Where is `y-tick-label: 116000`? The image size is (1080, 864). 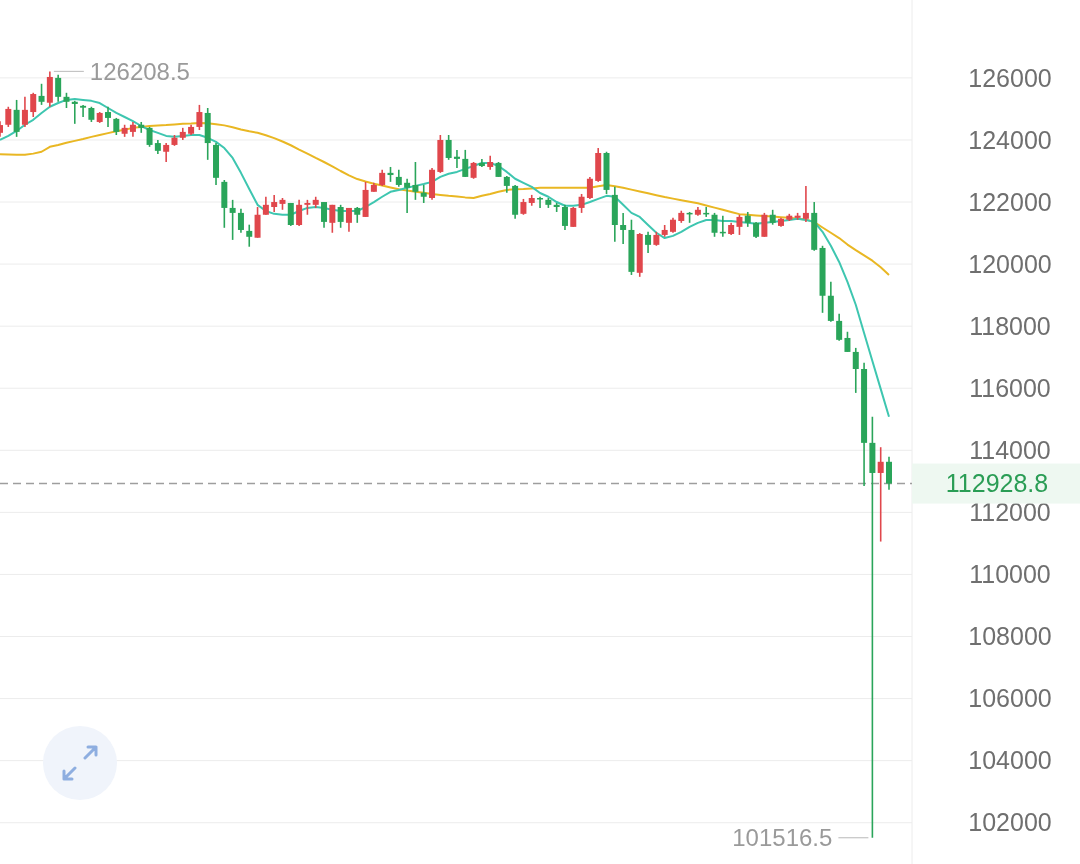 y-tick-label: 116000 is located at coordinates (1010, 387).